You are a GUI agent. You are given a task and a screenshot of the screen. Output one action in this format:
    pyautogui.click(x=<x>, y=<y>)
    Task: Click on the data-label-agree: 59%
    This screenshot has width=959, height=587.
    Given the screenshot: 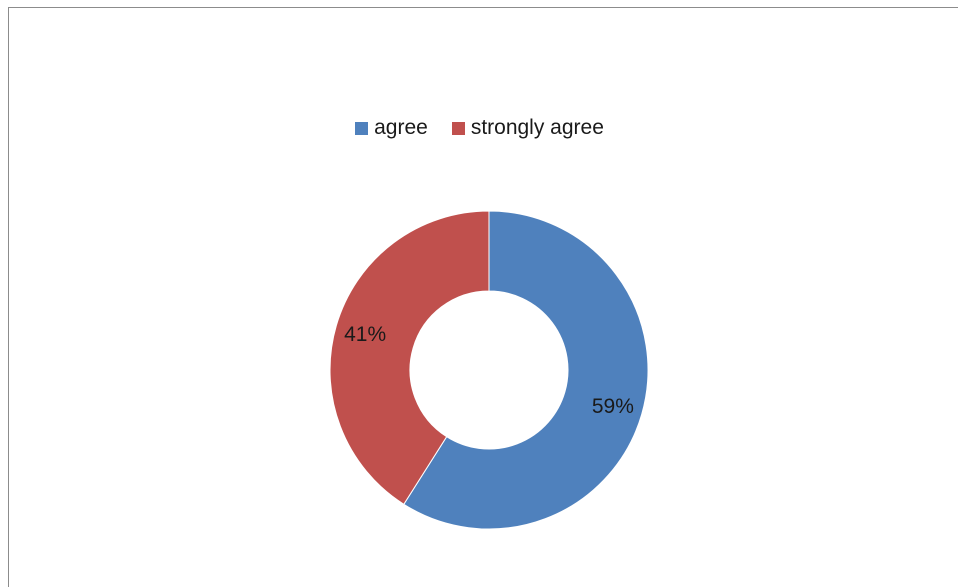 What is the action you would take?
    pyautogui.click(x=613, y=406)
    